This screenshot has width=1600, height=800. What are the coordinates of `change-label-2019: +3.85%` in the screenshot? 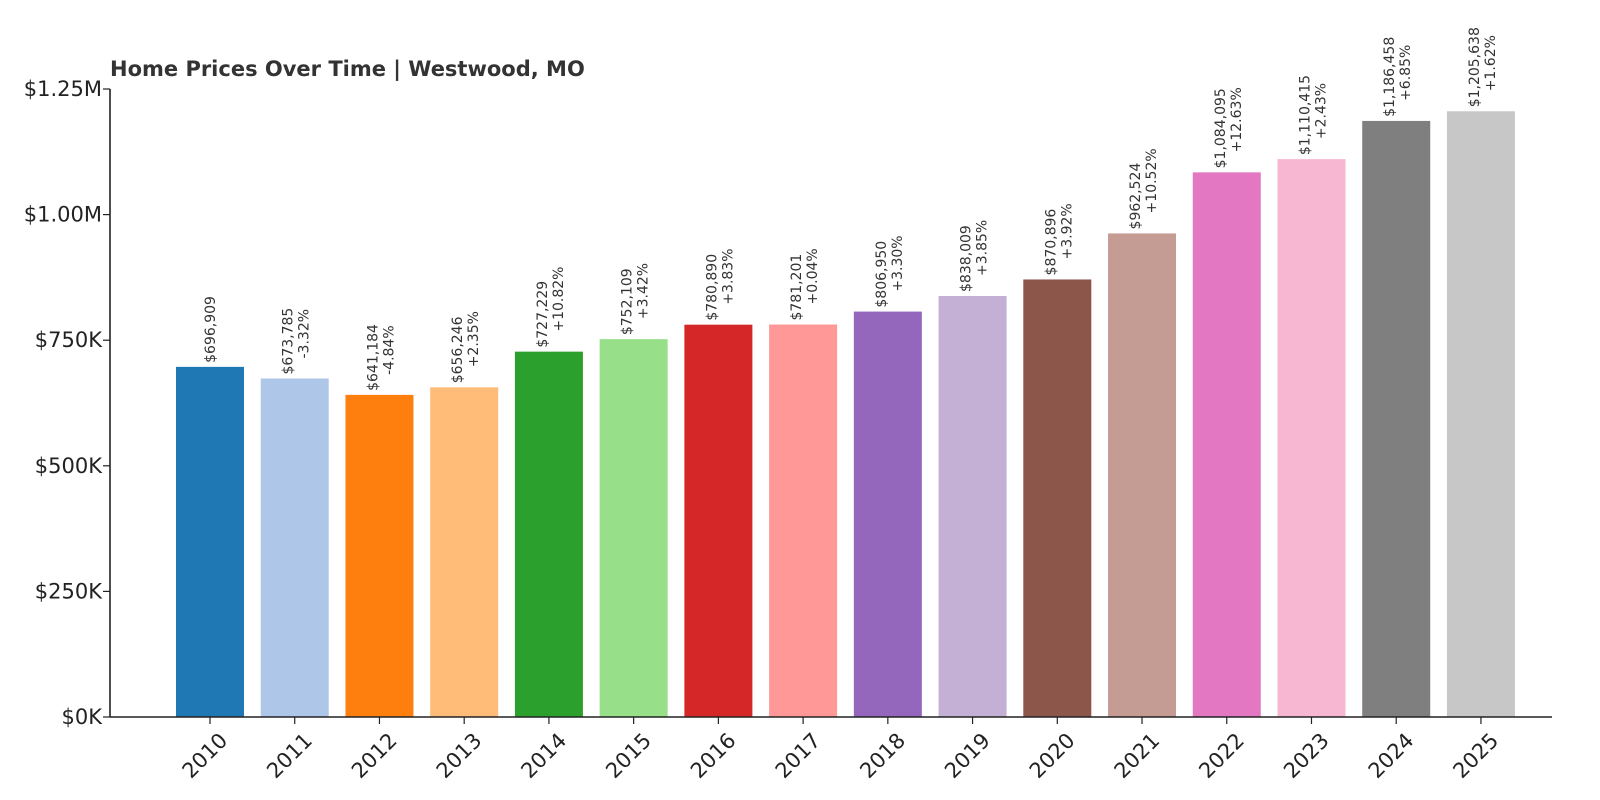 It's located at (983, 248).